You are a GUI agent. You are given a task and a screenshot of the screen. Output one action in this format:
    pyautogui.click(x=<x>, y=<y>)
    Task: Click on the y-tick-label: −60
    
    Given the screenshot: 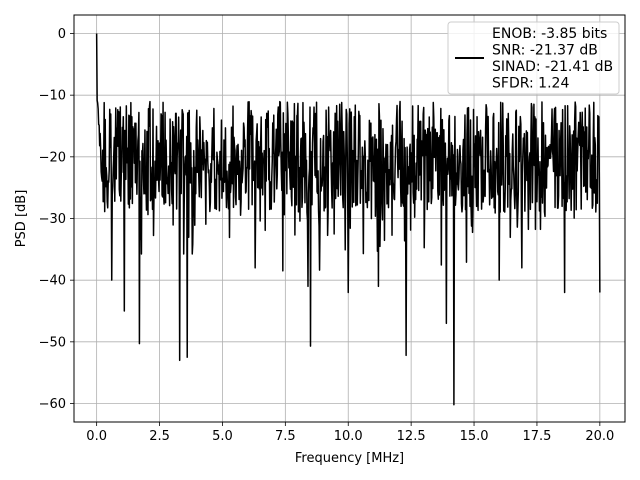 What is the action you would take?
    pyautogui.click(x=52, y=404)
    